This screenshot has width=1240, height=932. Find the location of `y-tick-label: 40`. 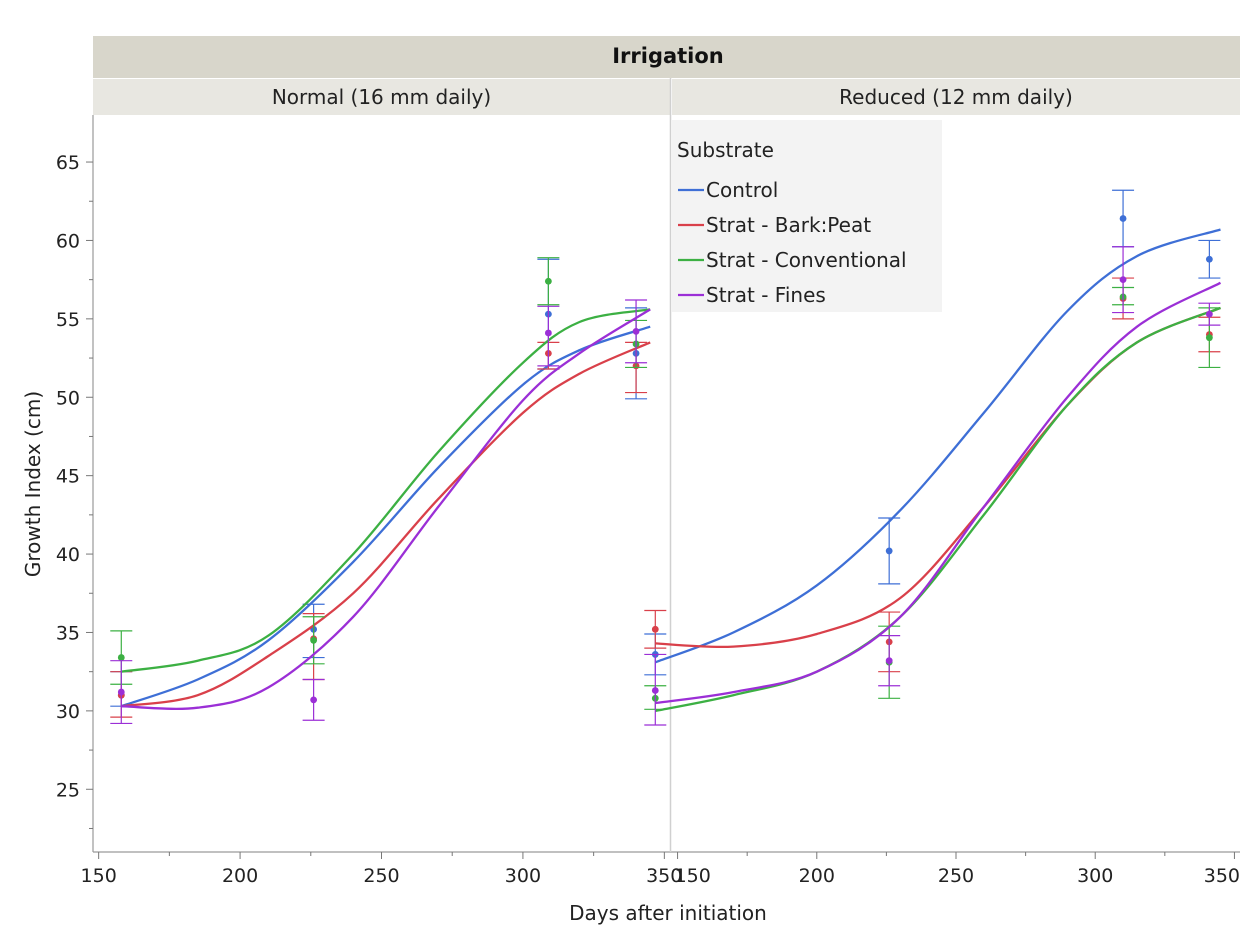

y-tick-label: 40 is located at coordinates (68, 555).